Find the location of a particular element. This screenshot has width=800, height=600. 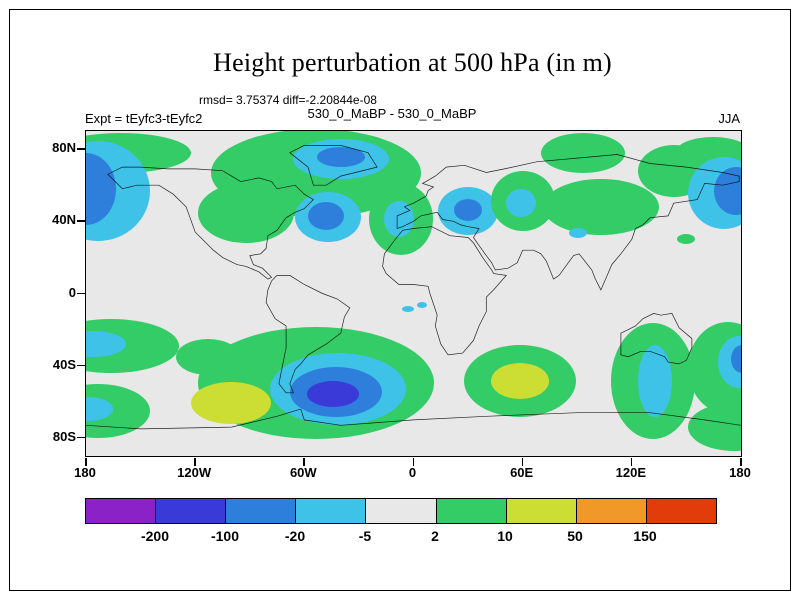

colorbar-level-label: -20 is located at coordinates (295, 536).